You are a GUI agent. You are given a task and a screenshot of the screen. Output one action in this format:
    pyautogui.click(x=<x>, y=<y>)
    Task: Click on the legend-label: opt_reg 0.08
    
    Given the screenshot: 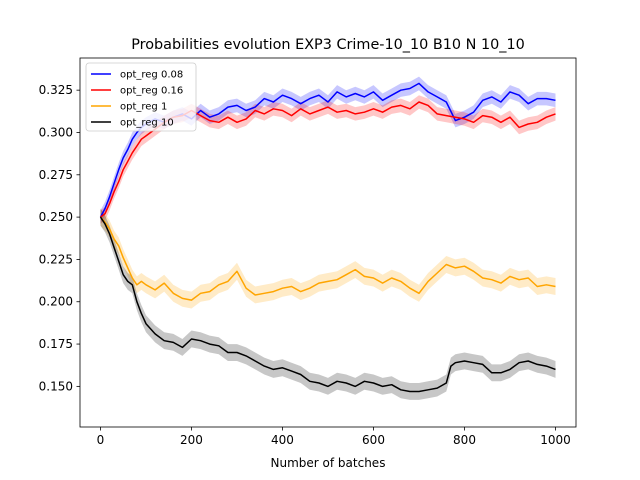 What is the action you would take?
    pyautogui.click(x=151, y=75)
    